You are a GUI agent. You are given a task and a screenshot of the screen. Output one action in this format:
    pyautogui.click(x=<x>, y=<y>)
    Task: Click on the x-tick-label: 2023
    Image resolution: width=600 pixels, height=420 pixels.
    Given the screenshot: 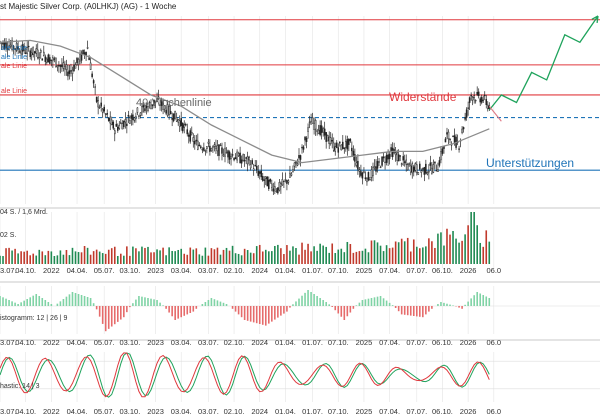 What is the action you would take?
    pyautogui.click(x=155, y=270)
    